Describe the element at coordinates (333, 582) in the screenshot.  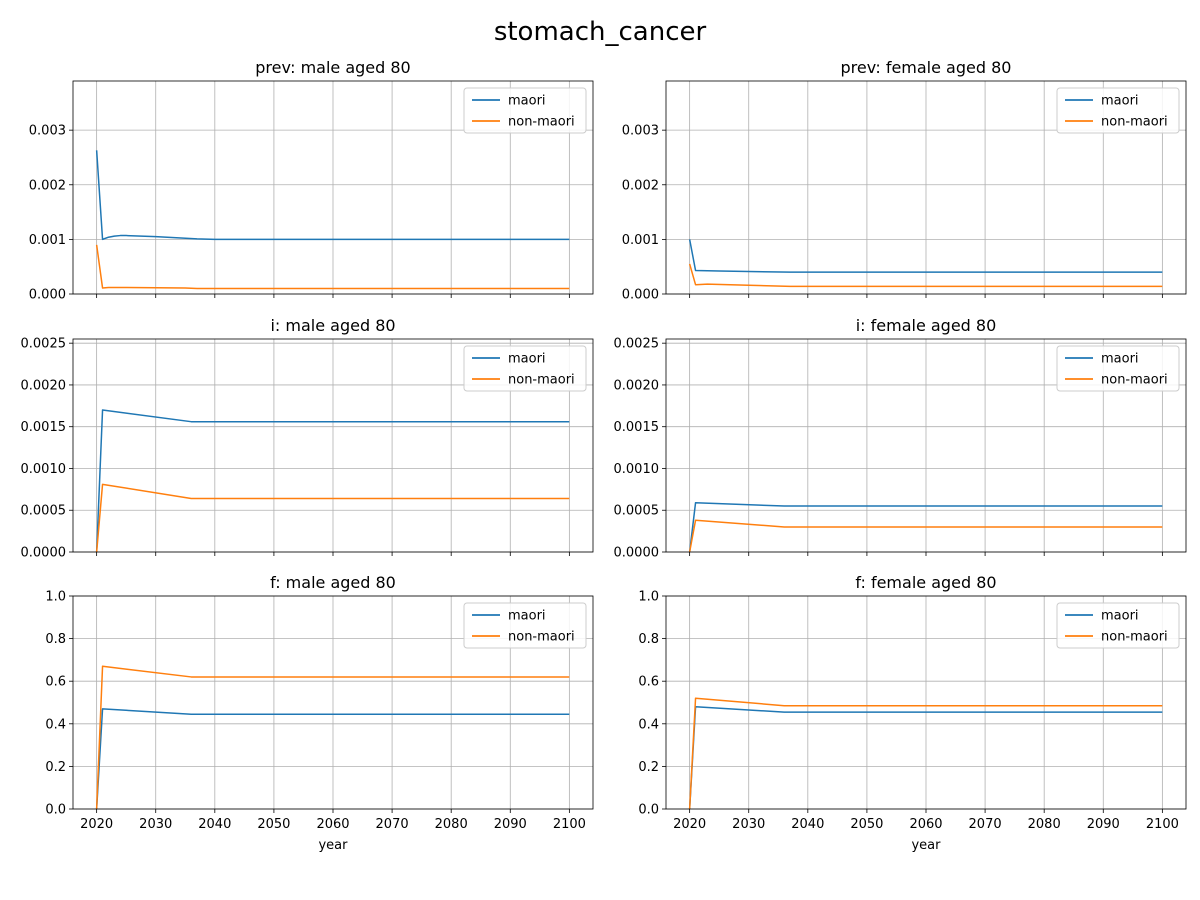
I see `subplot-title: f: male aged 80` at that location.